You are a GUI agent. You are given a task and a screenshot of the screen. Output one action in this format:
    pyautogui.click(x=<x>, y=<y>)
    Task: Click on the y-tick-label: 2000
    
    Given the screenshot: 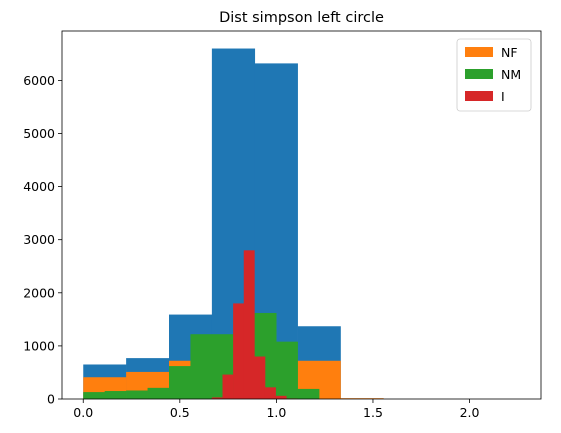 What is the action you would take?
    pyautogui.click(x=39, y=292)
    